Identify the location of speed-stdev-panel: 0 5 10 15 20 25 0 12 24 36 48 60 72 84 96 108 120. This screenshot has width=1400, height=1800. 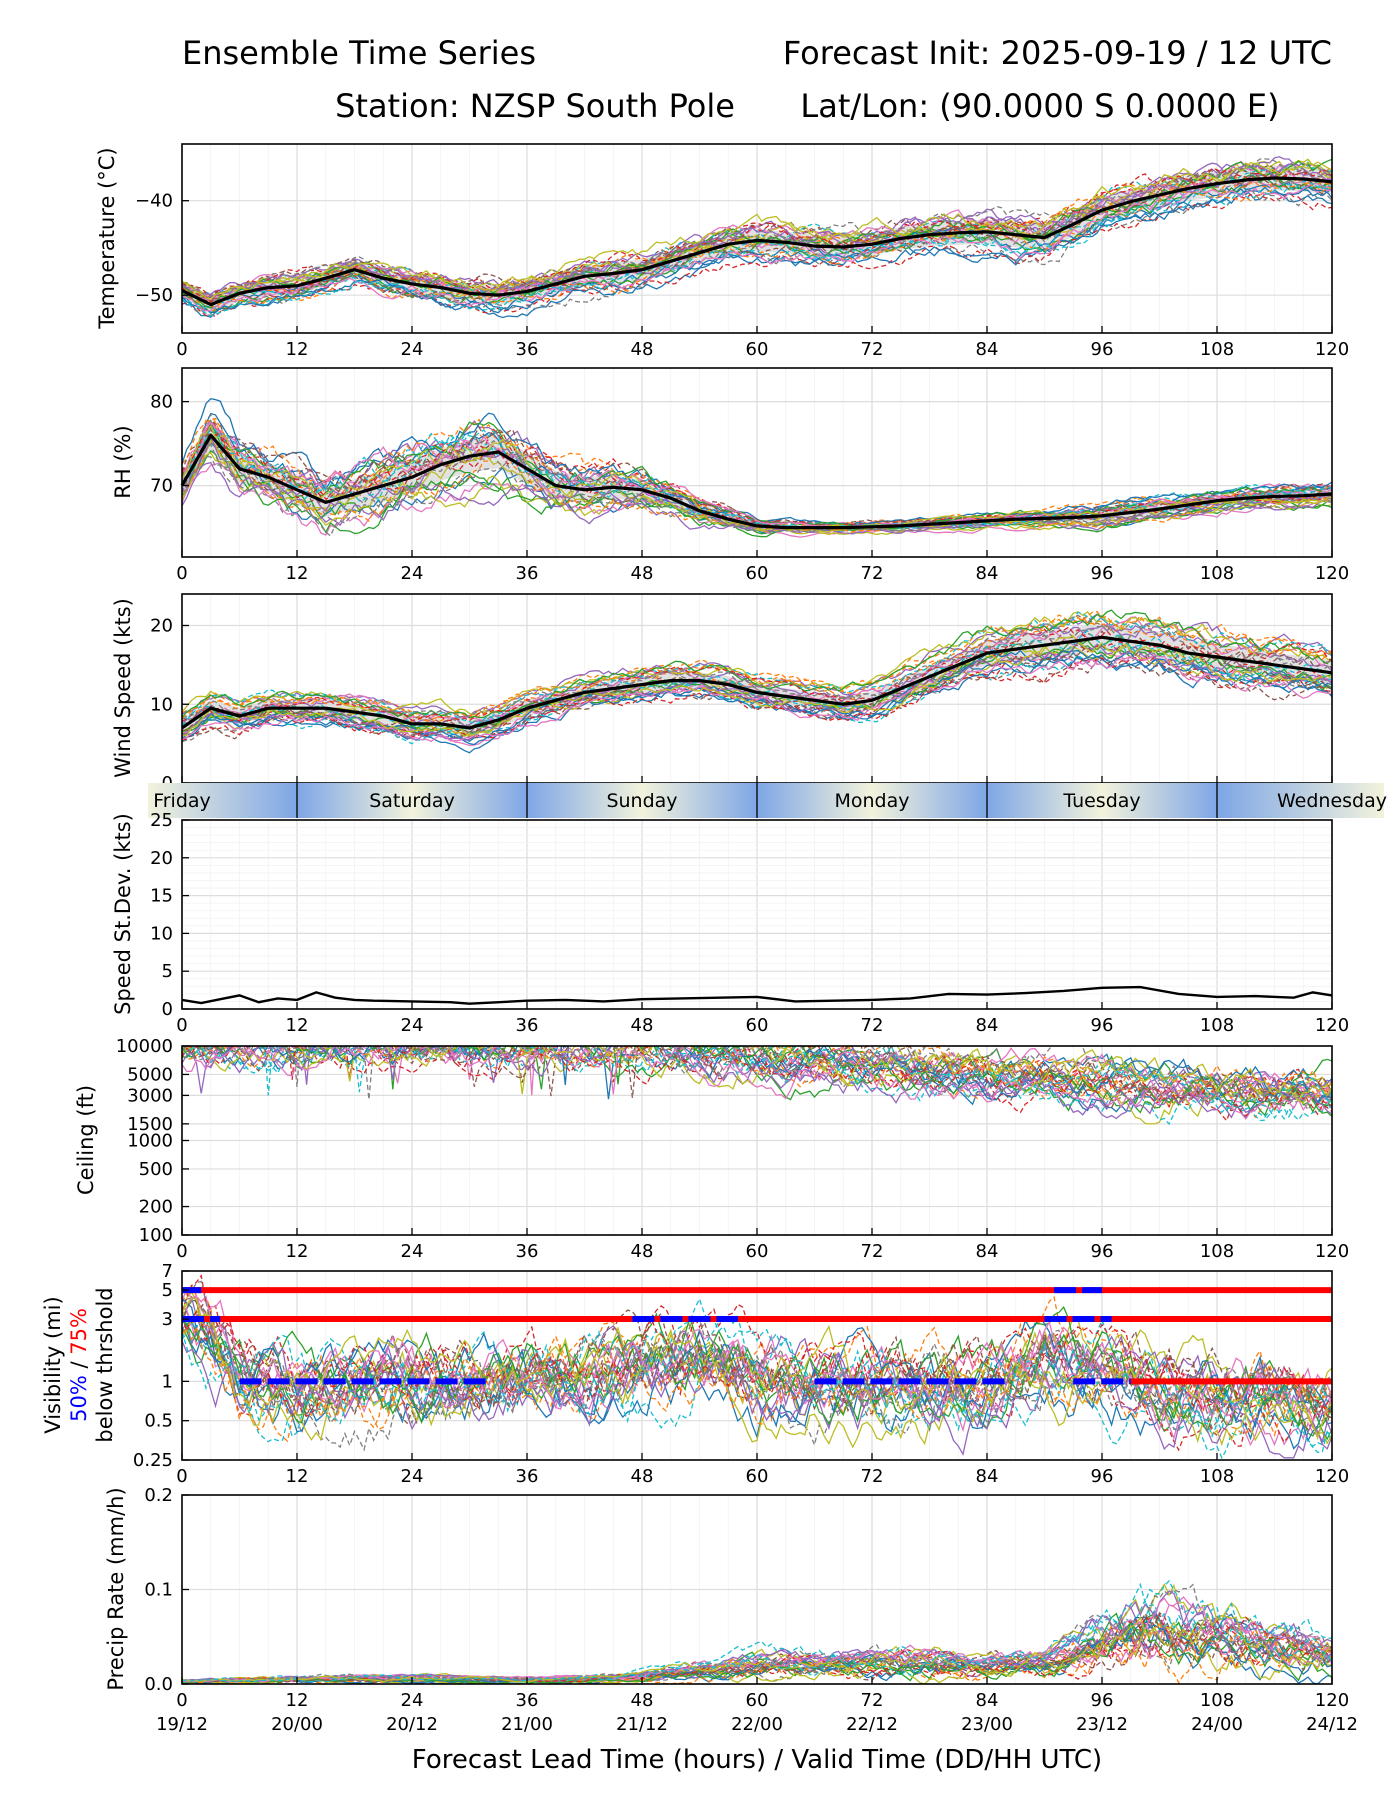
(749, 923).